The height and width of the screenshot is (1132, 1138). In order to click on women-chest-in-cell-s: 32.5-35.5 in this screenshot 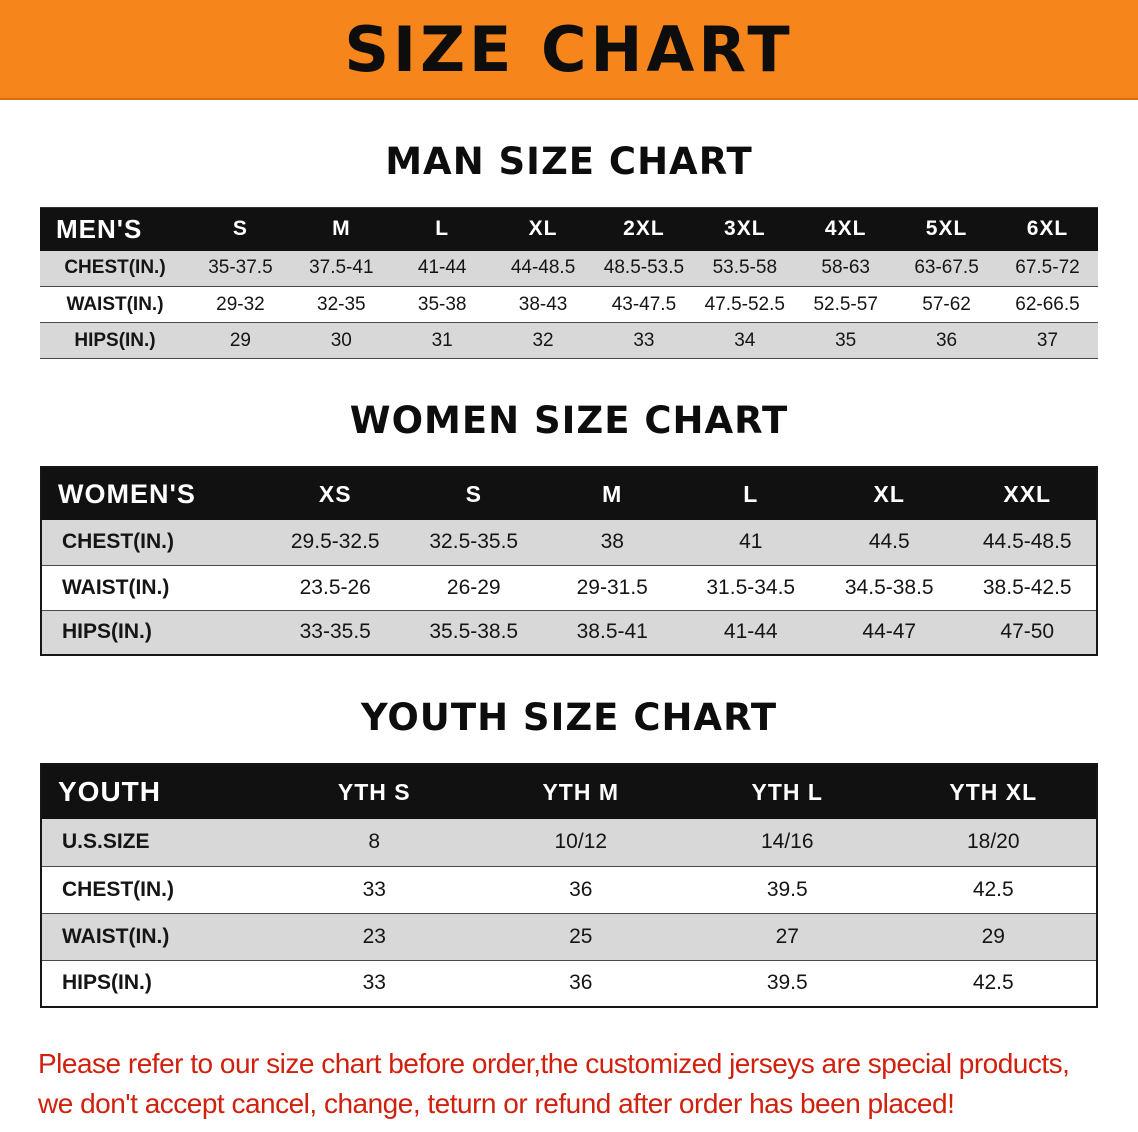, I will do `click(473, 543)`.